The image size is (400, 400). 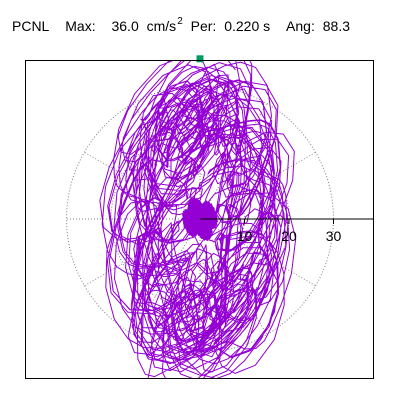 What do you see at coordinates (289, 236) in the screenshot?
I see `radial-tick-label: 20` at bounding box center [289, 236].